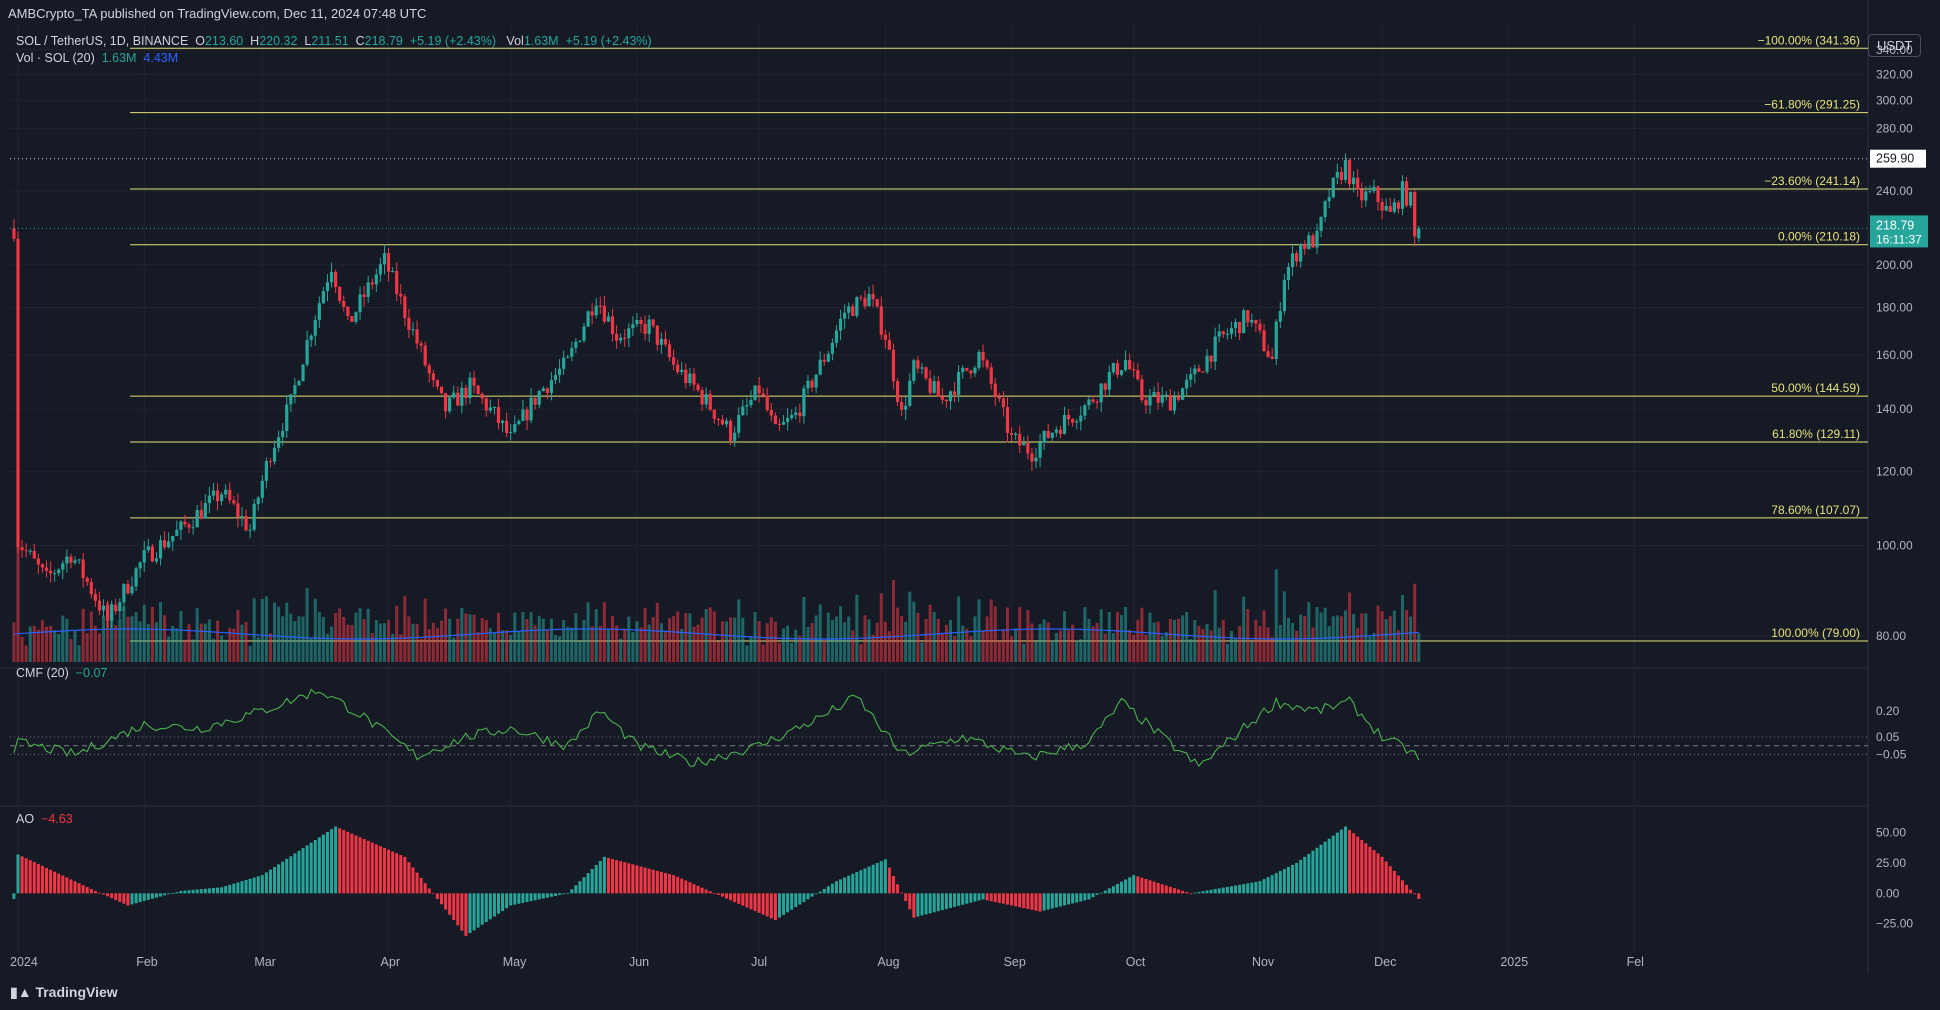  I want to click on volume-legend-label: Vol · SOL (20), so click(55, 58).